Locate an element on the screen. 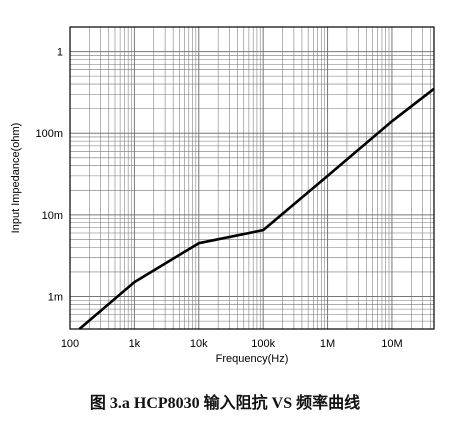 This screenshot has width=450, height=421. y-axis-label: Input Impedance(ohm) is located at coordinates (16, 178).